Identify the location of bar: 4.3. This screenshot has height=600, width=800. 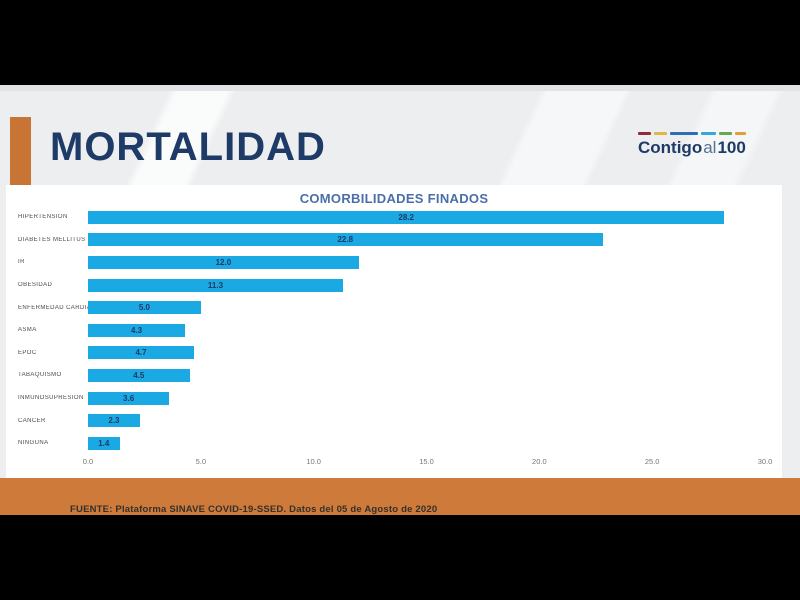
(137, 330).